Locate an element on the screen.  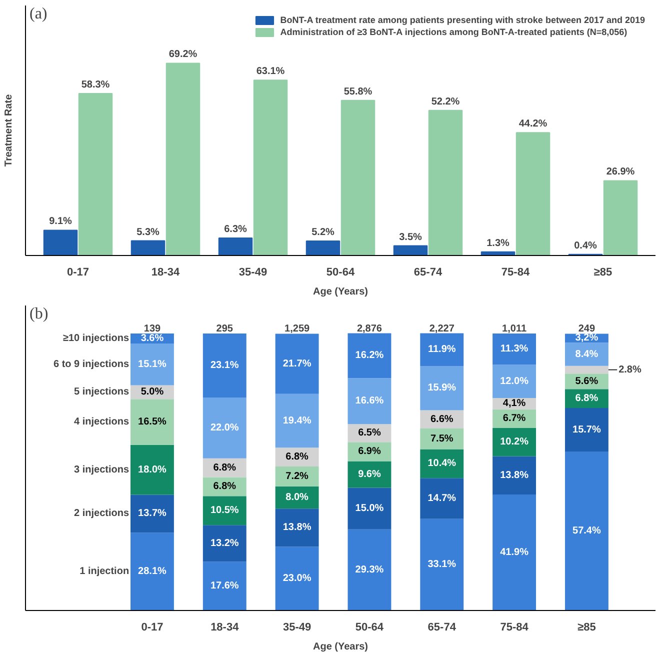
data-label: 2.8% is located at coordinates (630, 370).